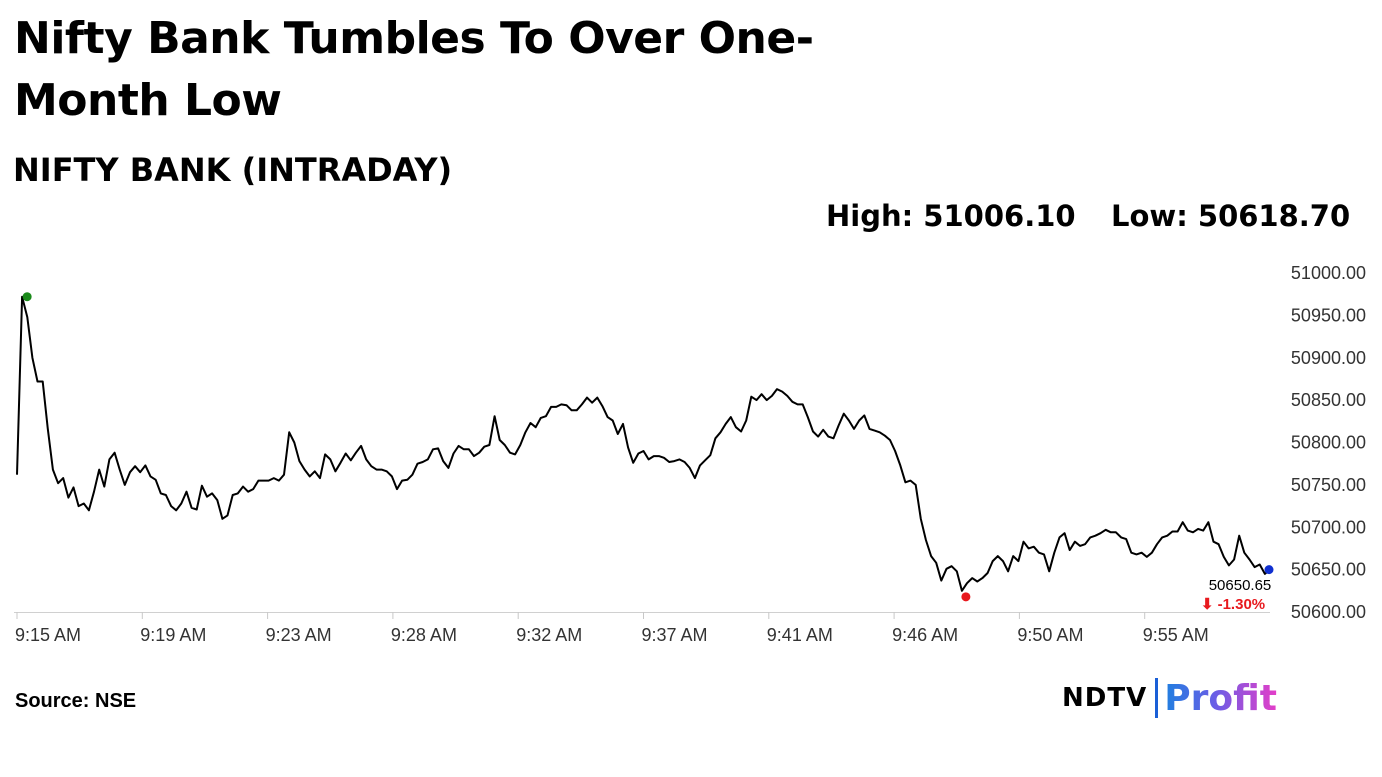 This screenshot has width=1382, height=777. What do you see at coordinates (1328, 527) in the screenshot?
I see `y-tick-label: 50700.00` at bounding box center [1328, 527].